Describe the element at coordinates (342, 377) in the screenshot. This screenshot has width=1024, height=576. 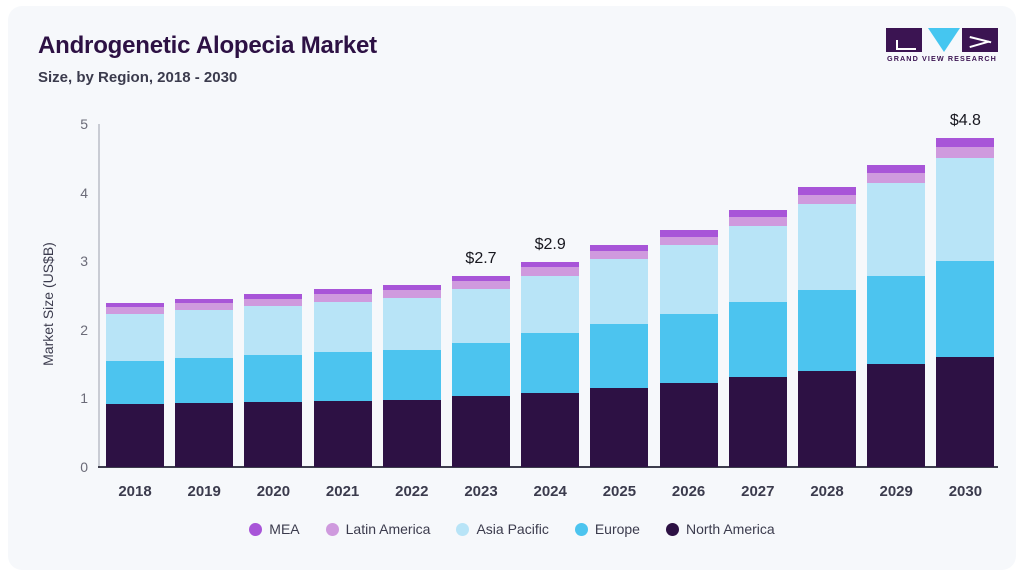
I see `bar-segment-europe-2021` at that location.